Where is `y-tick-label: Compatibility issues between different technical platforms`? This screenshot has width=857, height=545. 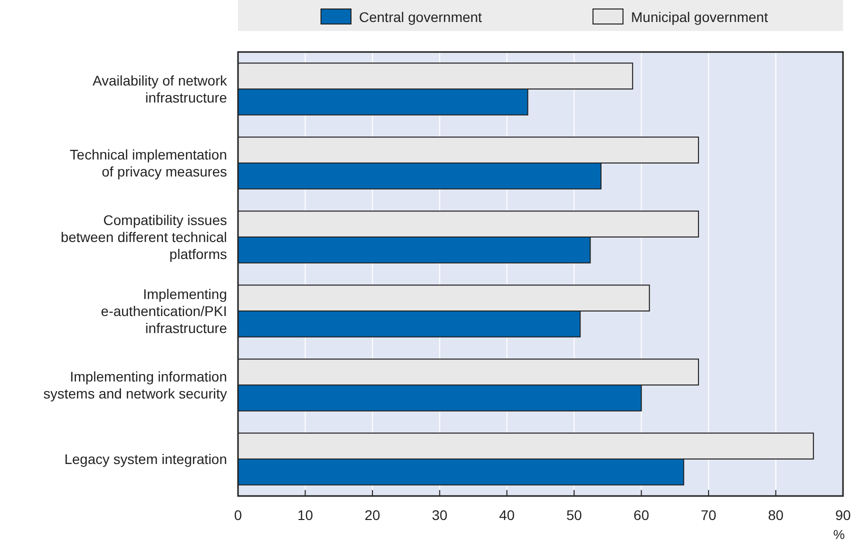 y-tick-label: Compatibility issues between different technical platforms is located at coordinates (143, 237).